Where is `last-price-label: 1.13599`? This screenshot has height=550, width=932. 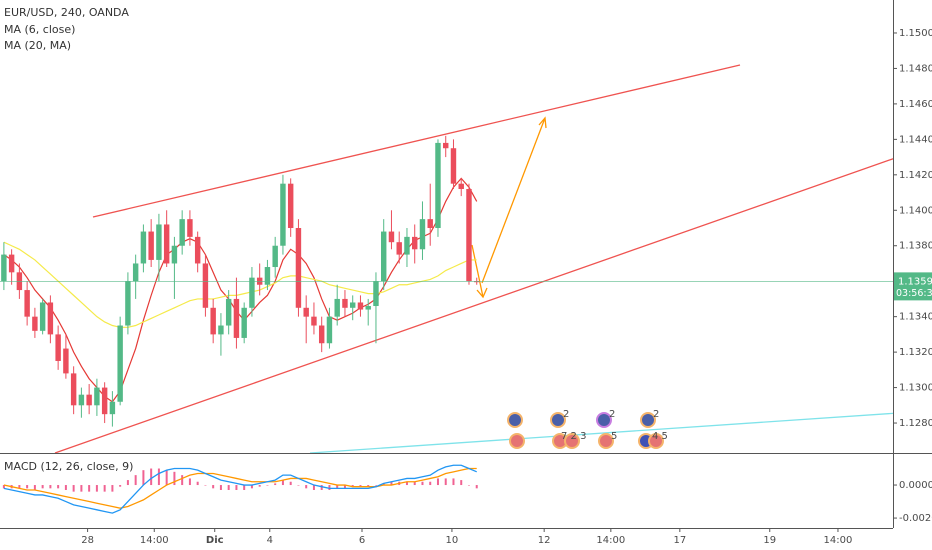
last-price-label: 1.13599 is located at coordinates (915, 281).